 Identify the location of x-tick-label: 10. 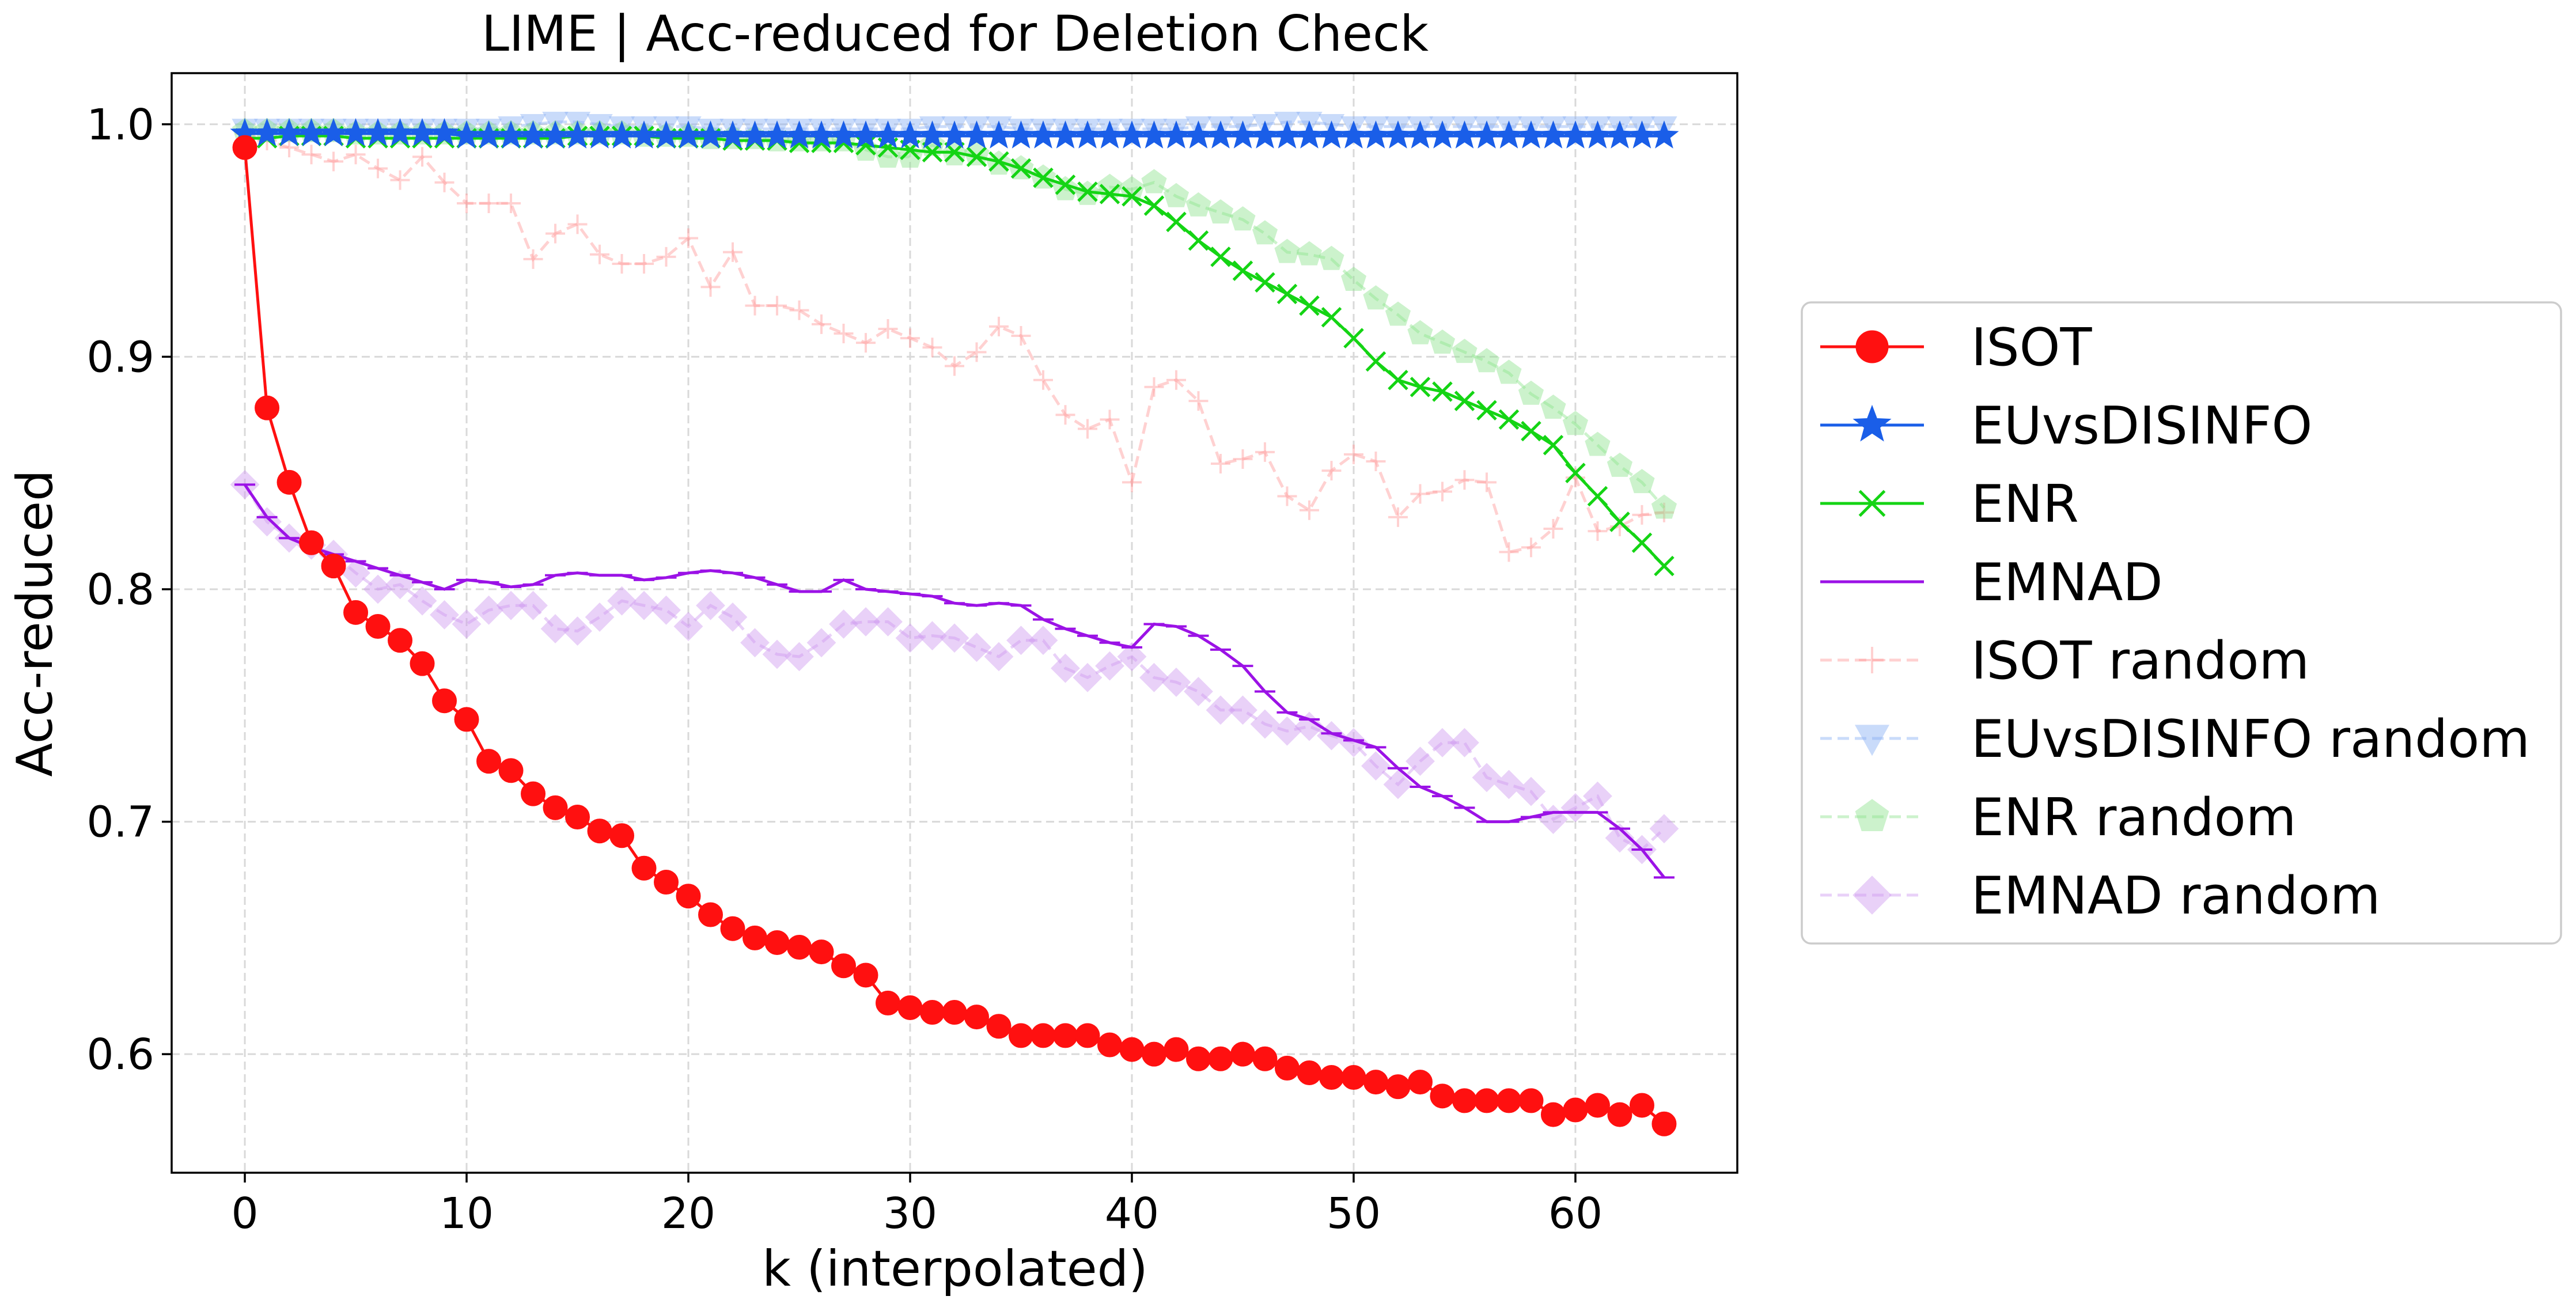
(467, 1214).